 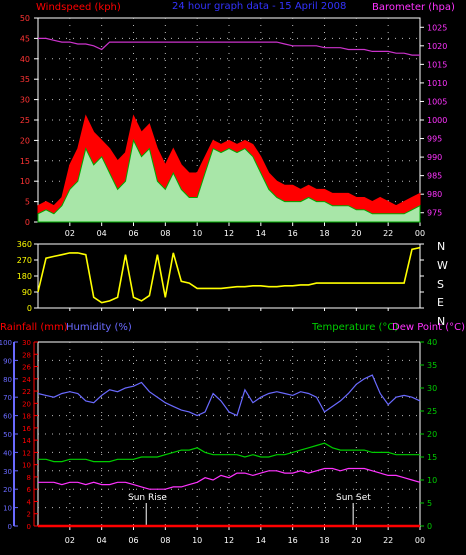 I want to click on rainfall-tick-label: 10, so click(x=26, y=466).